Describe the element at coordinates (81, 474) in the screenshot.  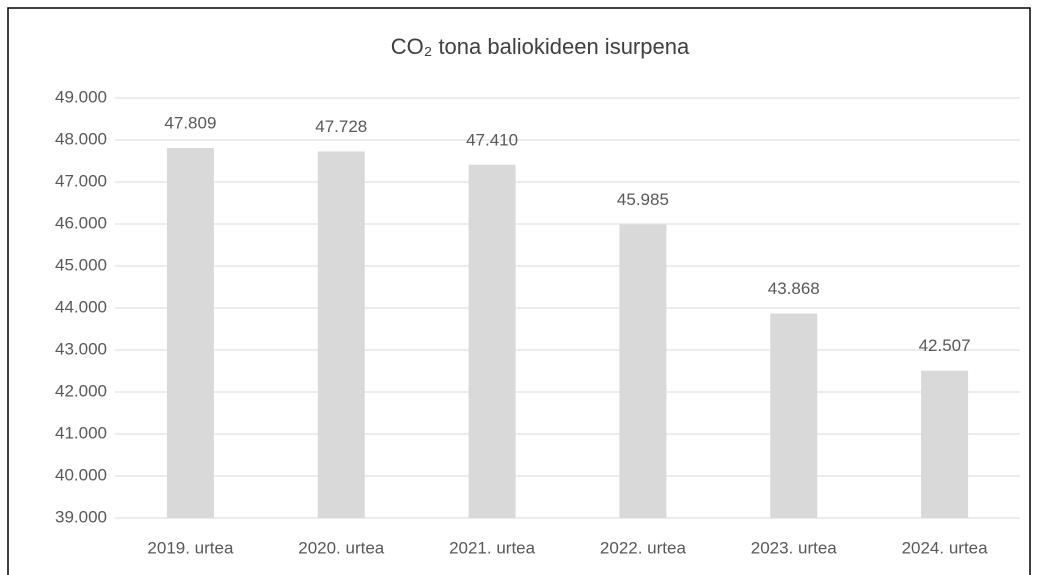
I see `y-tick-label: 40.000` at that location.